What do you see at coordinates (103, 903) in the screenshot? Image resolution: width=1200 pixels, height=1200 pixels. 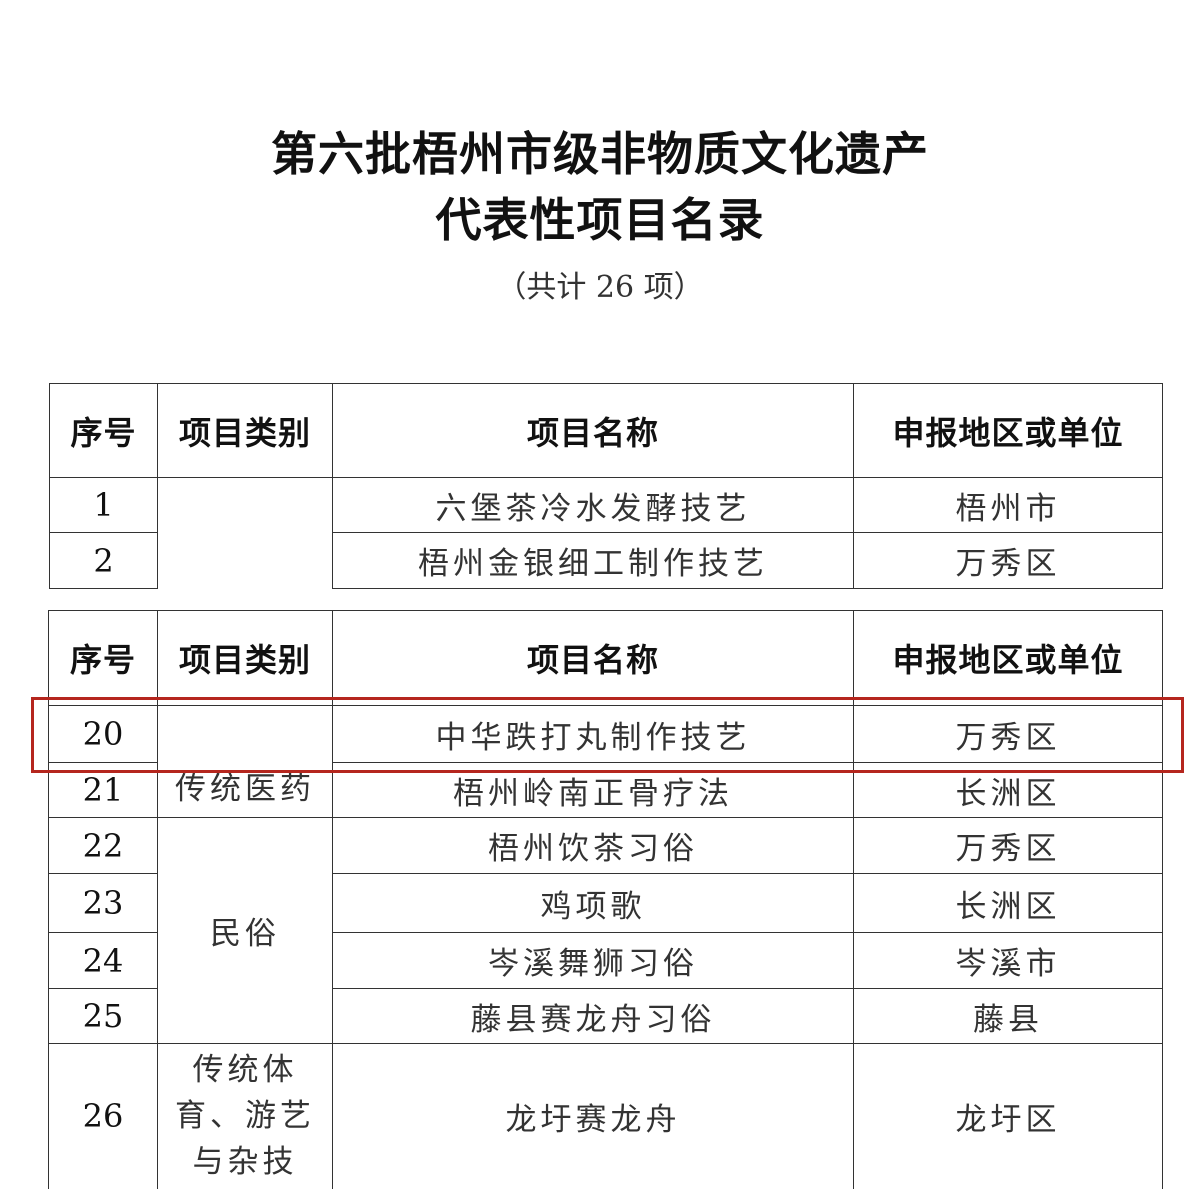 I see `row-no: 23` at bounding box center [103, 903].